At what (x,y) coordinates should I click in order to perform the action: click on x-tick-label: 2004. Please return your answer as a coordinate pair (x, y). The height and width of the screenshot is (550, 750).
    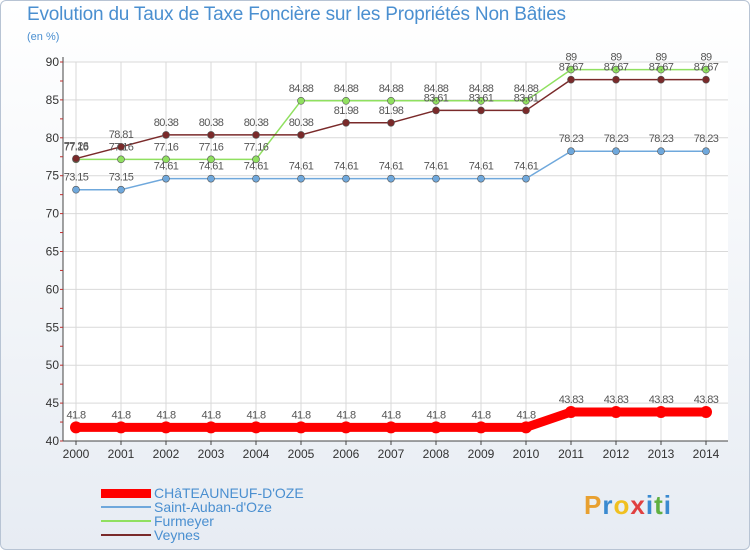
    Looking at the image, I should click on (256, 454).